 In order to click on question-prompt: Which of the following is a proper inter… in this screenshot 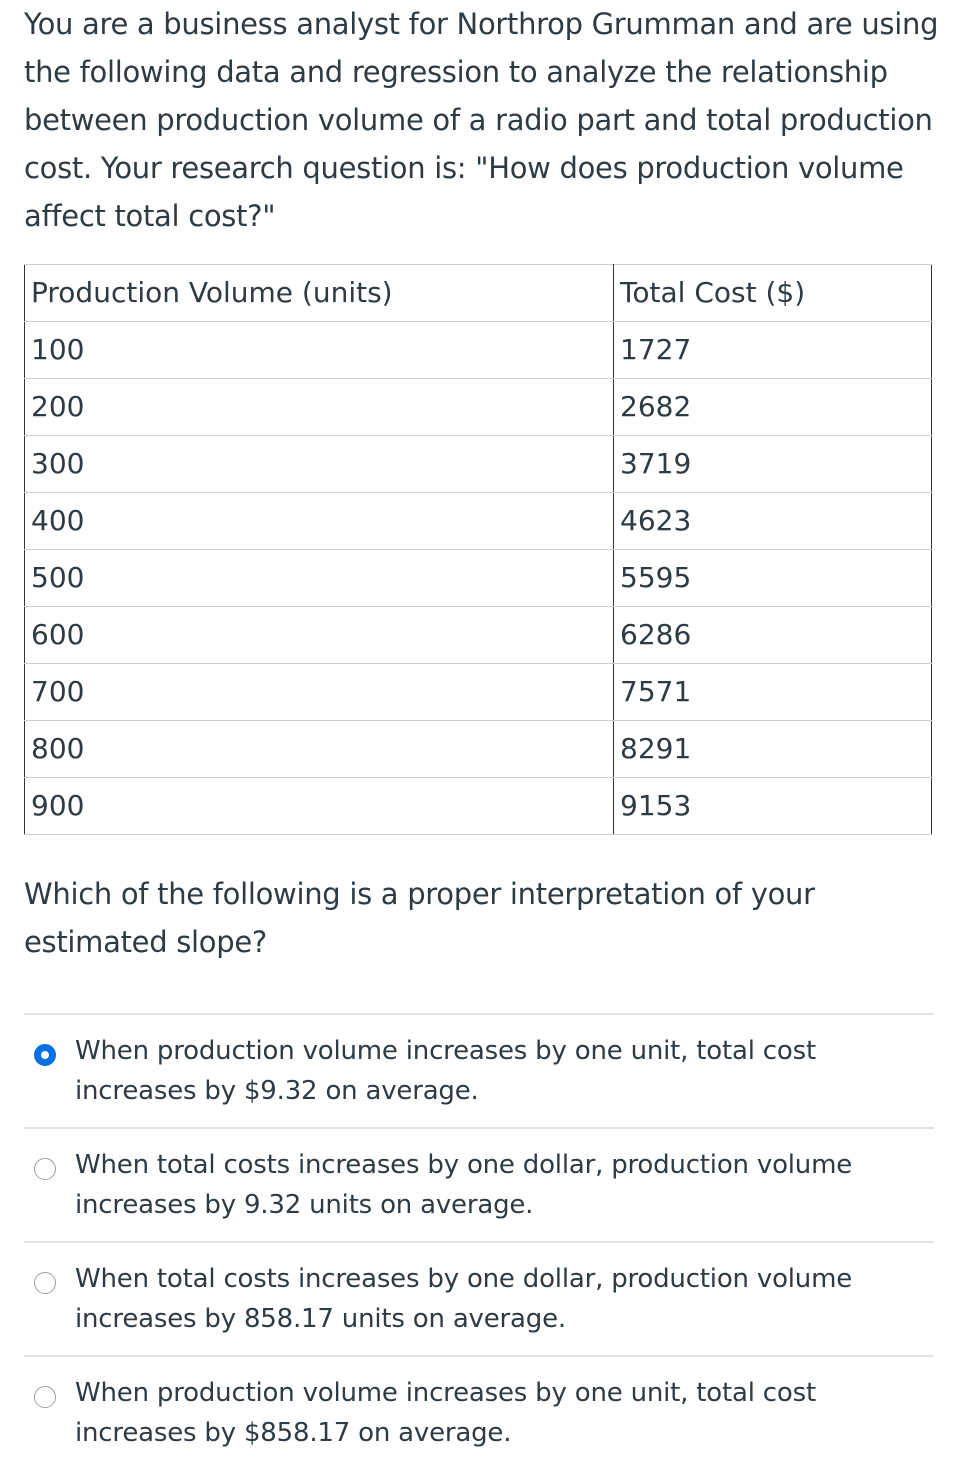, I will do `click(419, 918)`.